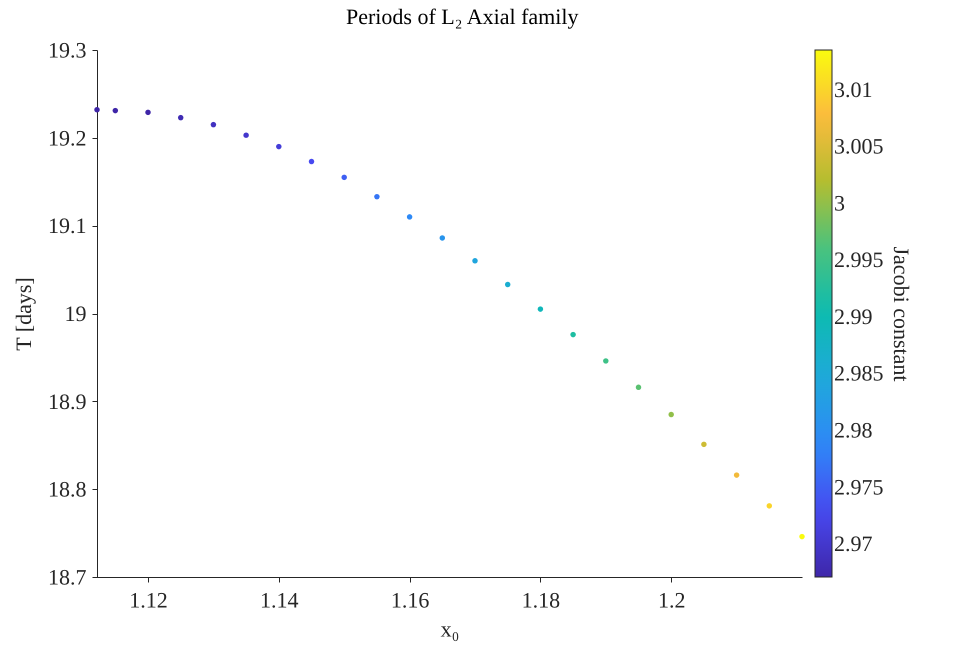 The height and width of the screenshot is (651, 973). I want to click on x-tick-label: 1.16, so click(410, 600).